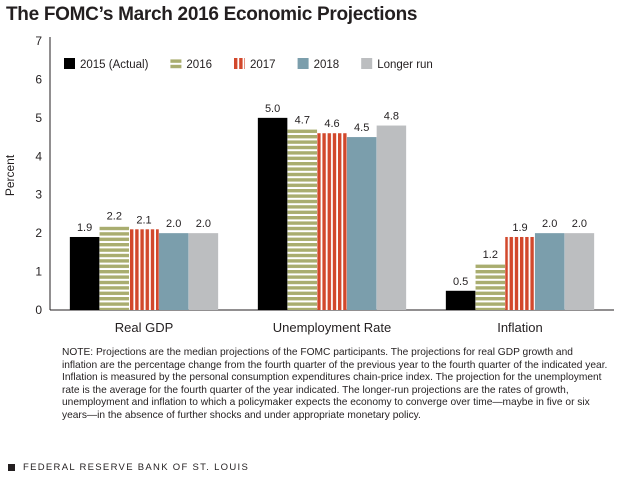  Describe the element at coordinates (10, 175) in the screenshot. I see `y-axis-label: Percent` at that location.